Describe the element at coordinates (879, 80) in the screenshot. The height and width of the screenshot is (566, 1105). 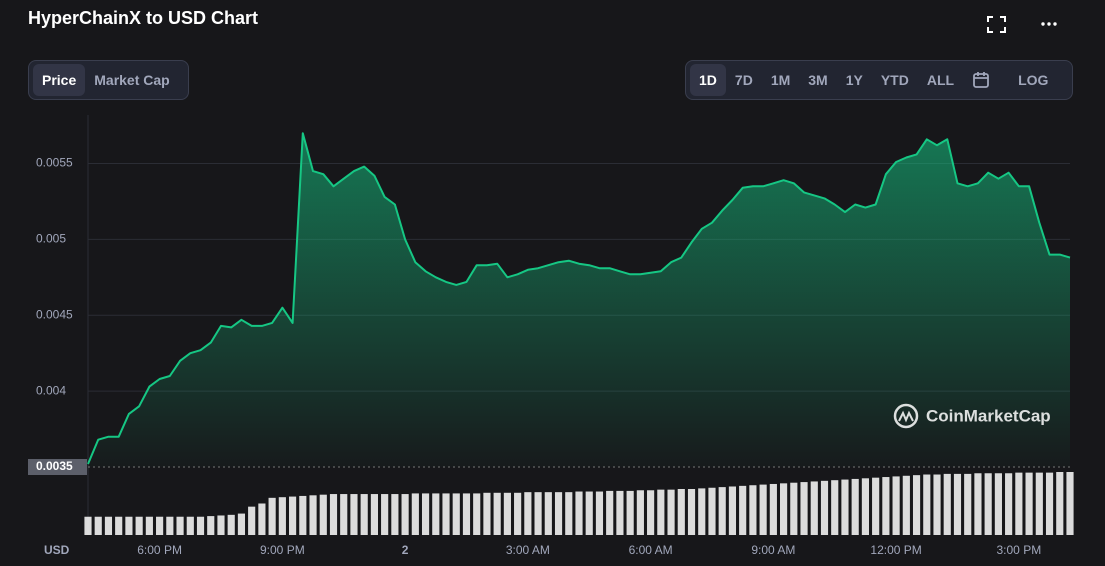
I see `range-group: 1D 7D 1M 3M 1Y YTD ALL LOG` at that location.